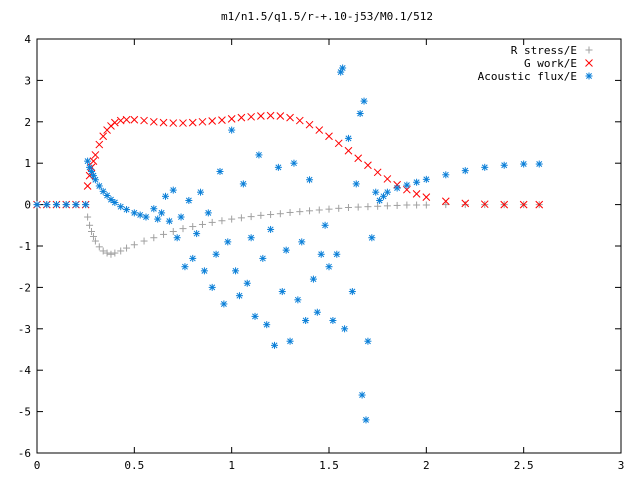 The image size is (640, 480). What do you see at coordinates (27, 205) in the screenshot?
I see `y-tick-label: 0` at bounding box center [27, 205].